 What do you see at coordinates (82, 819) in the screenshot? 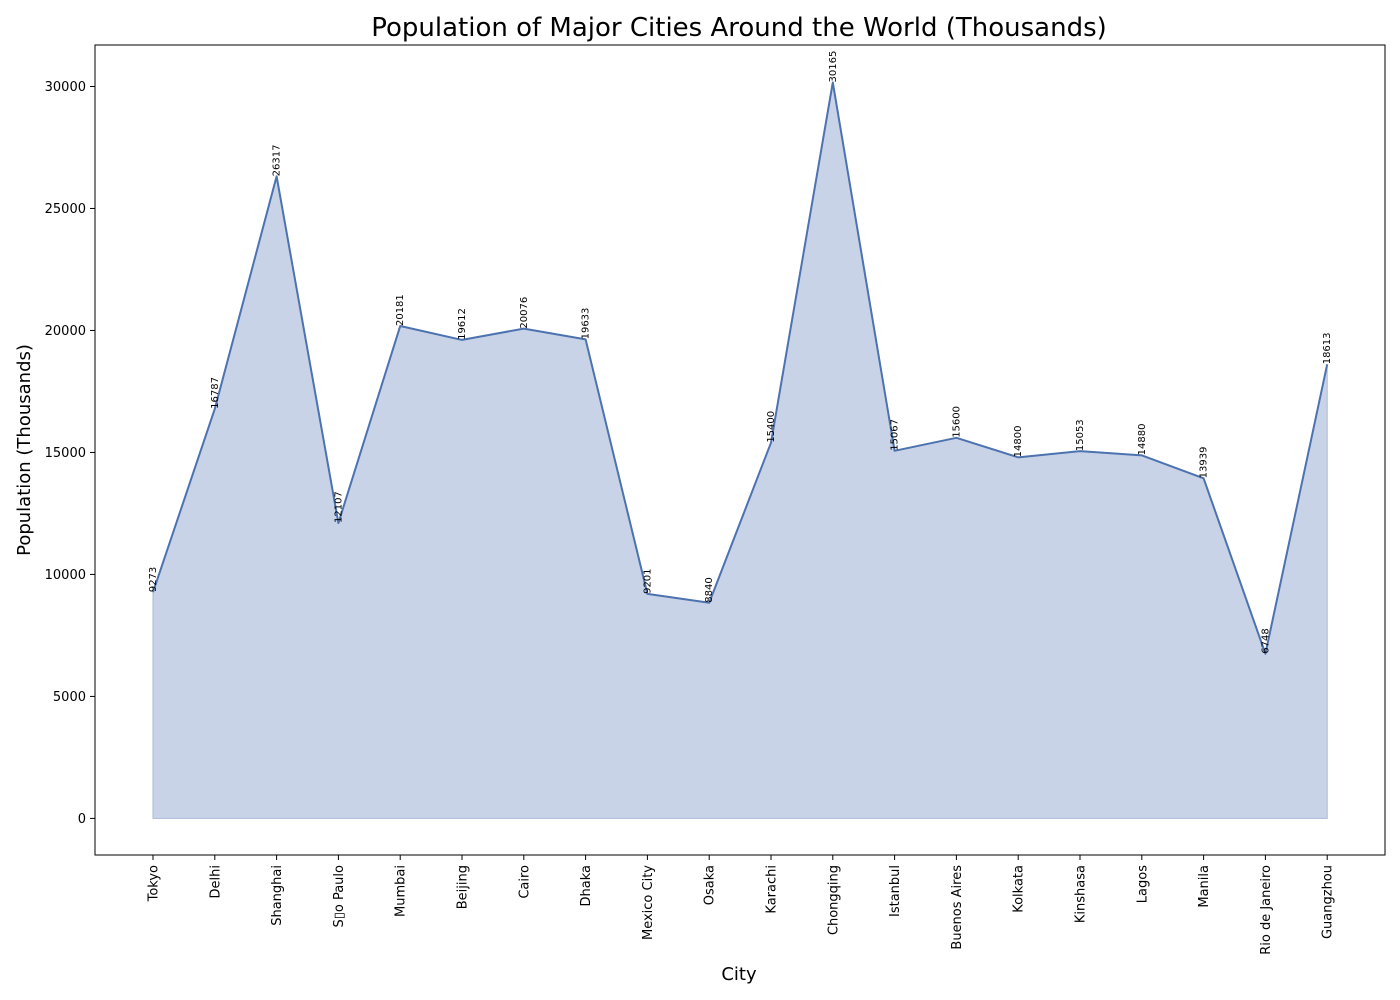
I see `y-tick-label-0: 0` at bounding box center [82, 819].